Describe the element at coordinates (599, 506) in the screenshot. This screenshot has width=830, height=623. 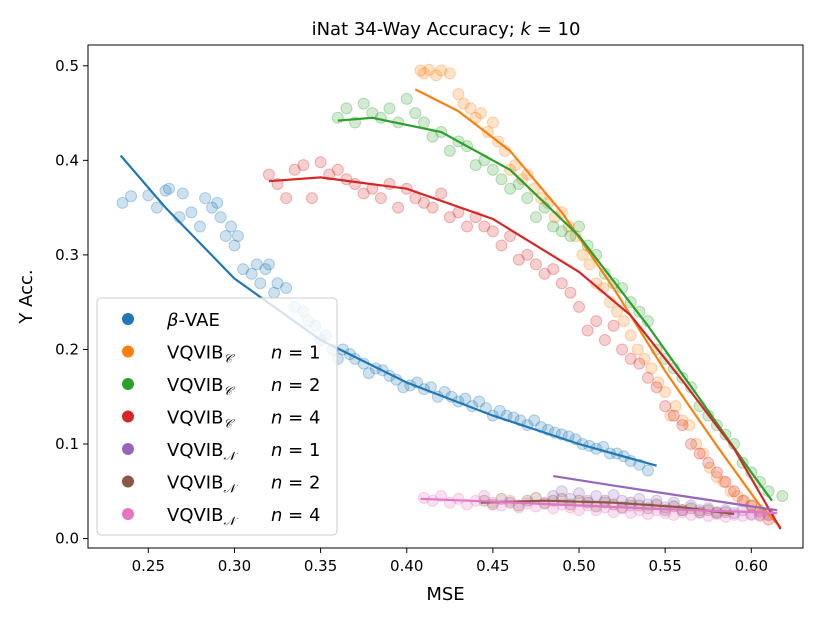
I see `series-6-fit-line` at that location.